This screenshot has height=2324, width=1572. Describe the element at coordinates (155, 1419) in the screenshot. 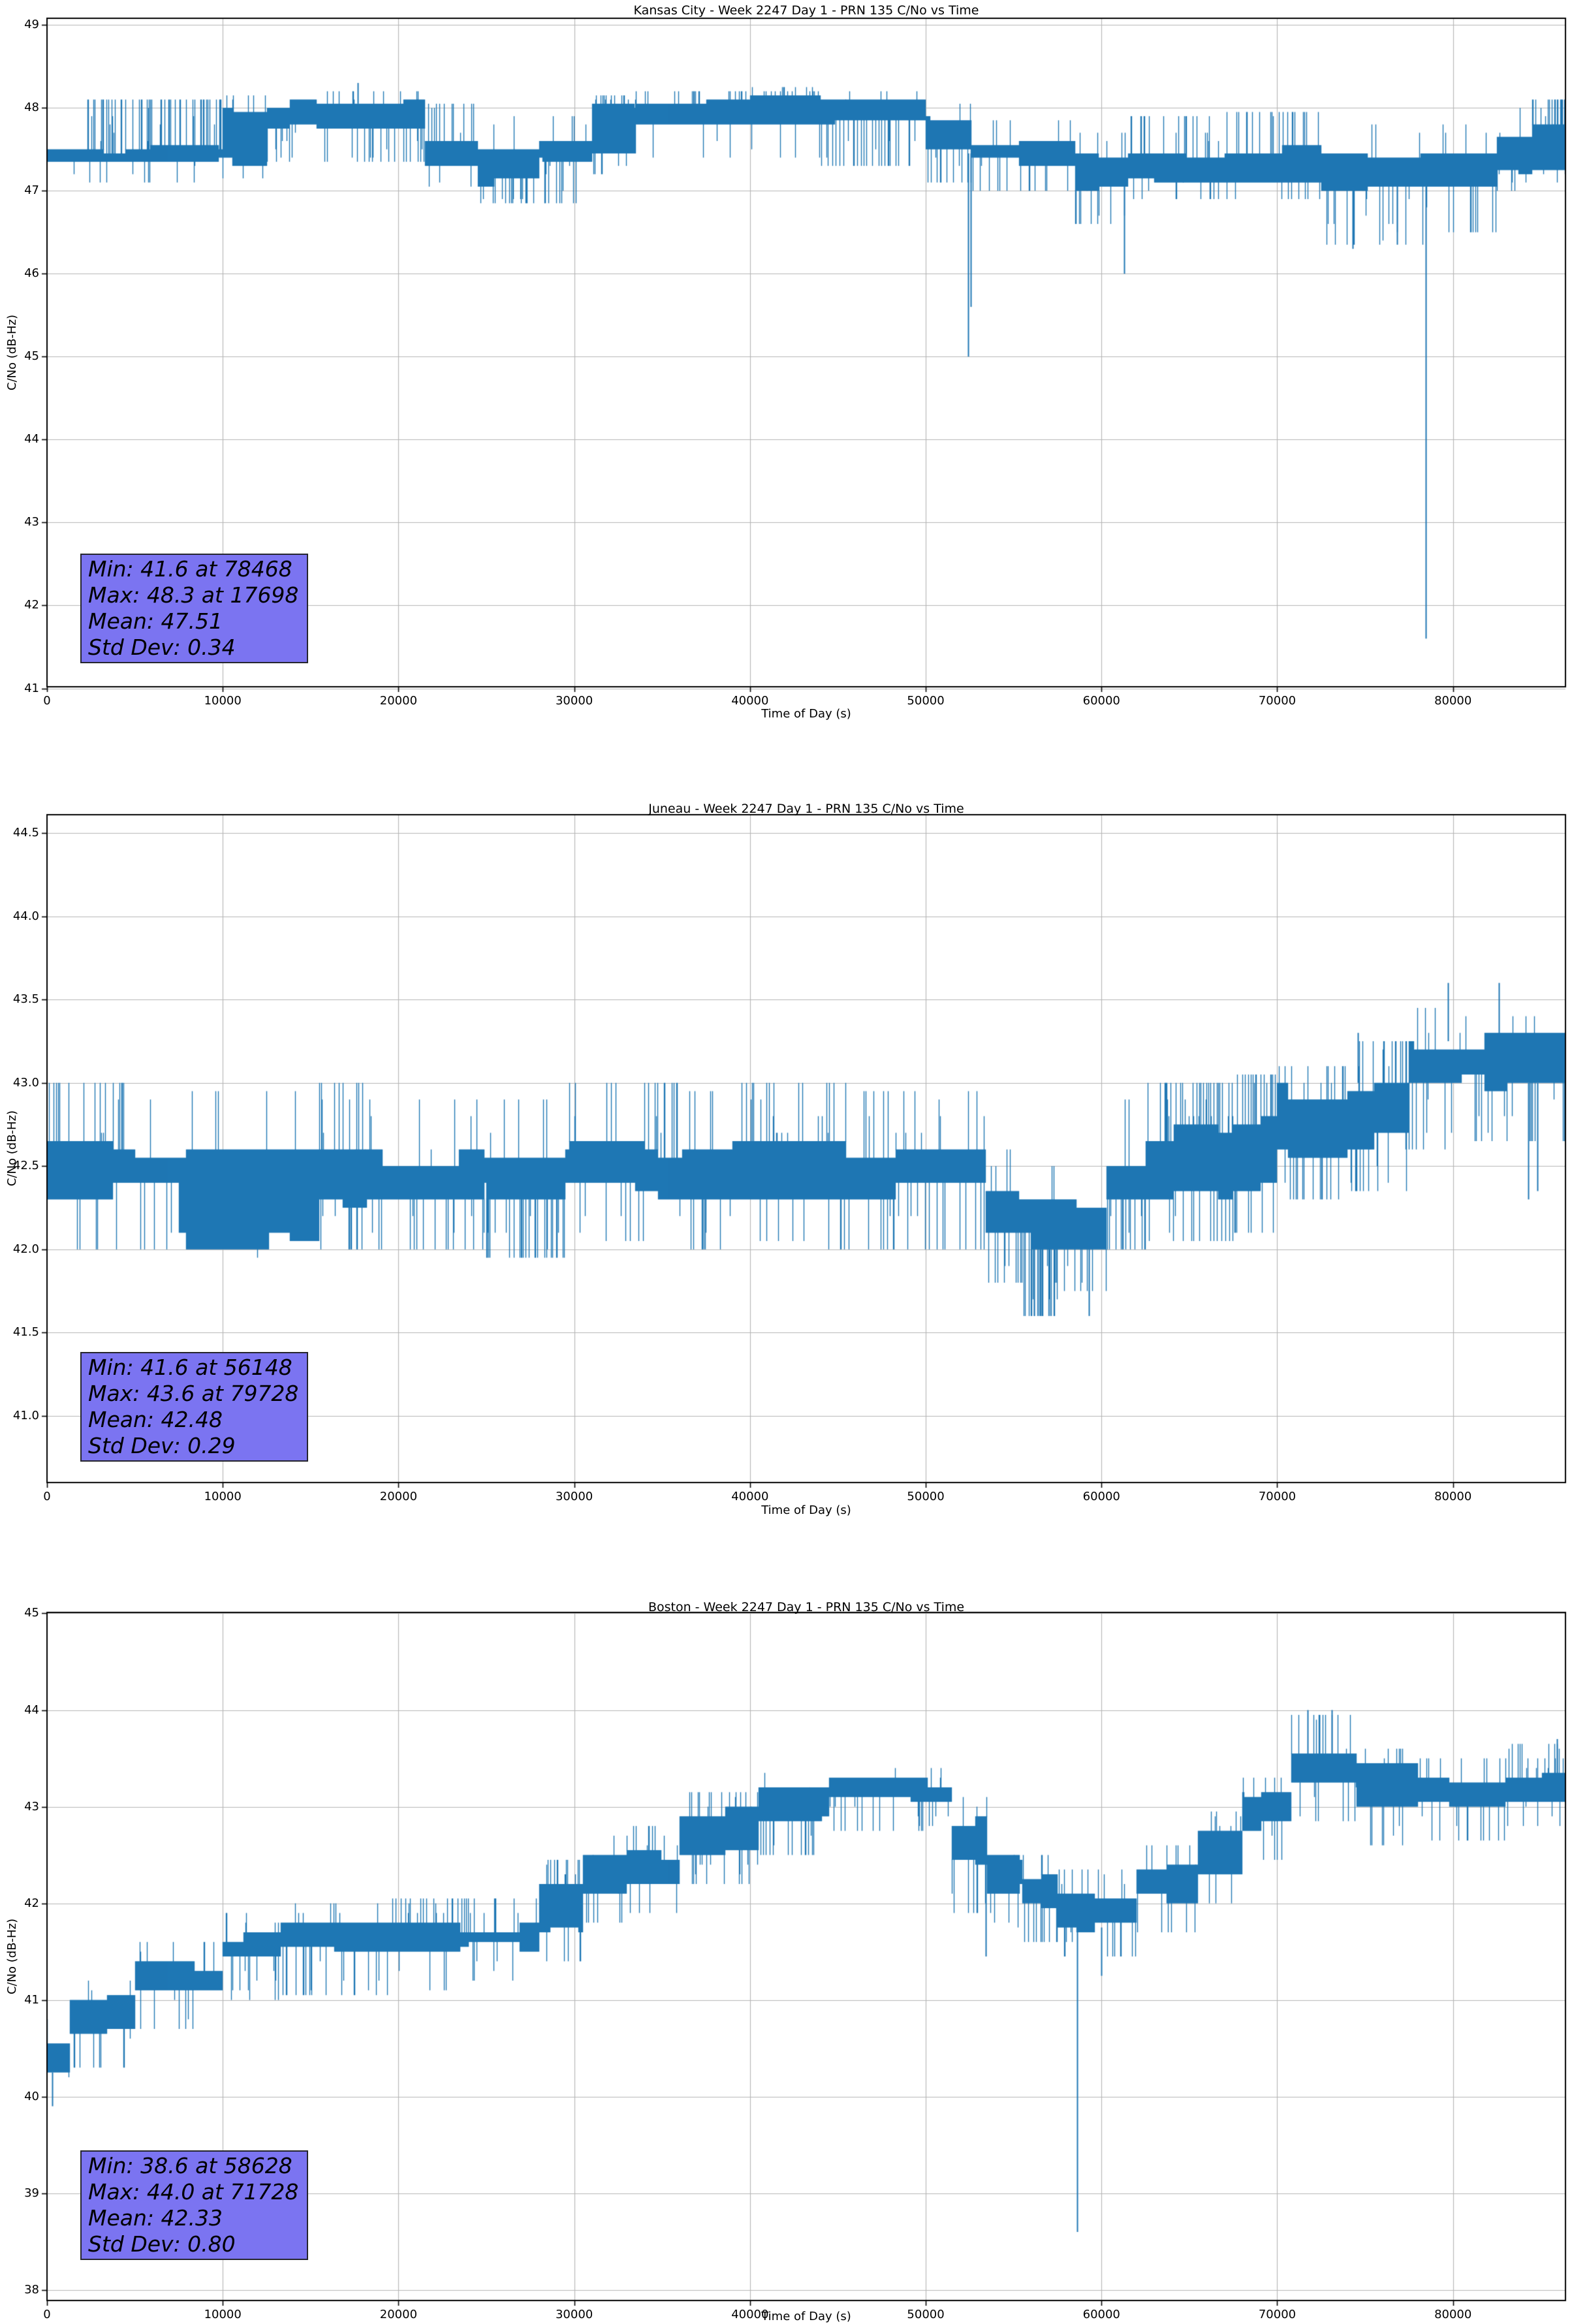

I see `stat-mean: Mean: 42.48` at that location.